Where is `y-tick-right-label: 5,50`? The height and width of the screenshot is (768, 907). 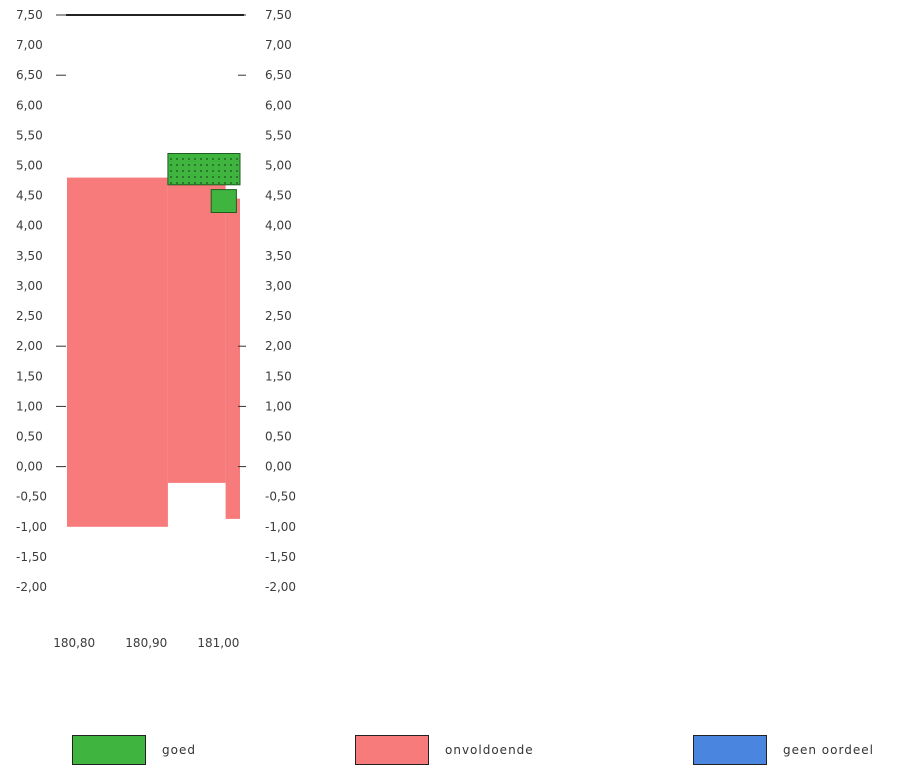
y-tick-right-label: 5,50 is located at coordinates (278, 135).